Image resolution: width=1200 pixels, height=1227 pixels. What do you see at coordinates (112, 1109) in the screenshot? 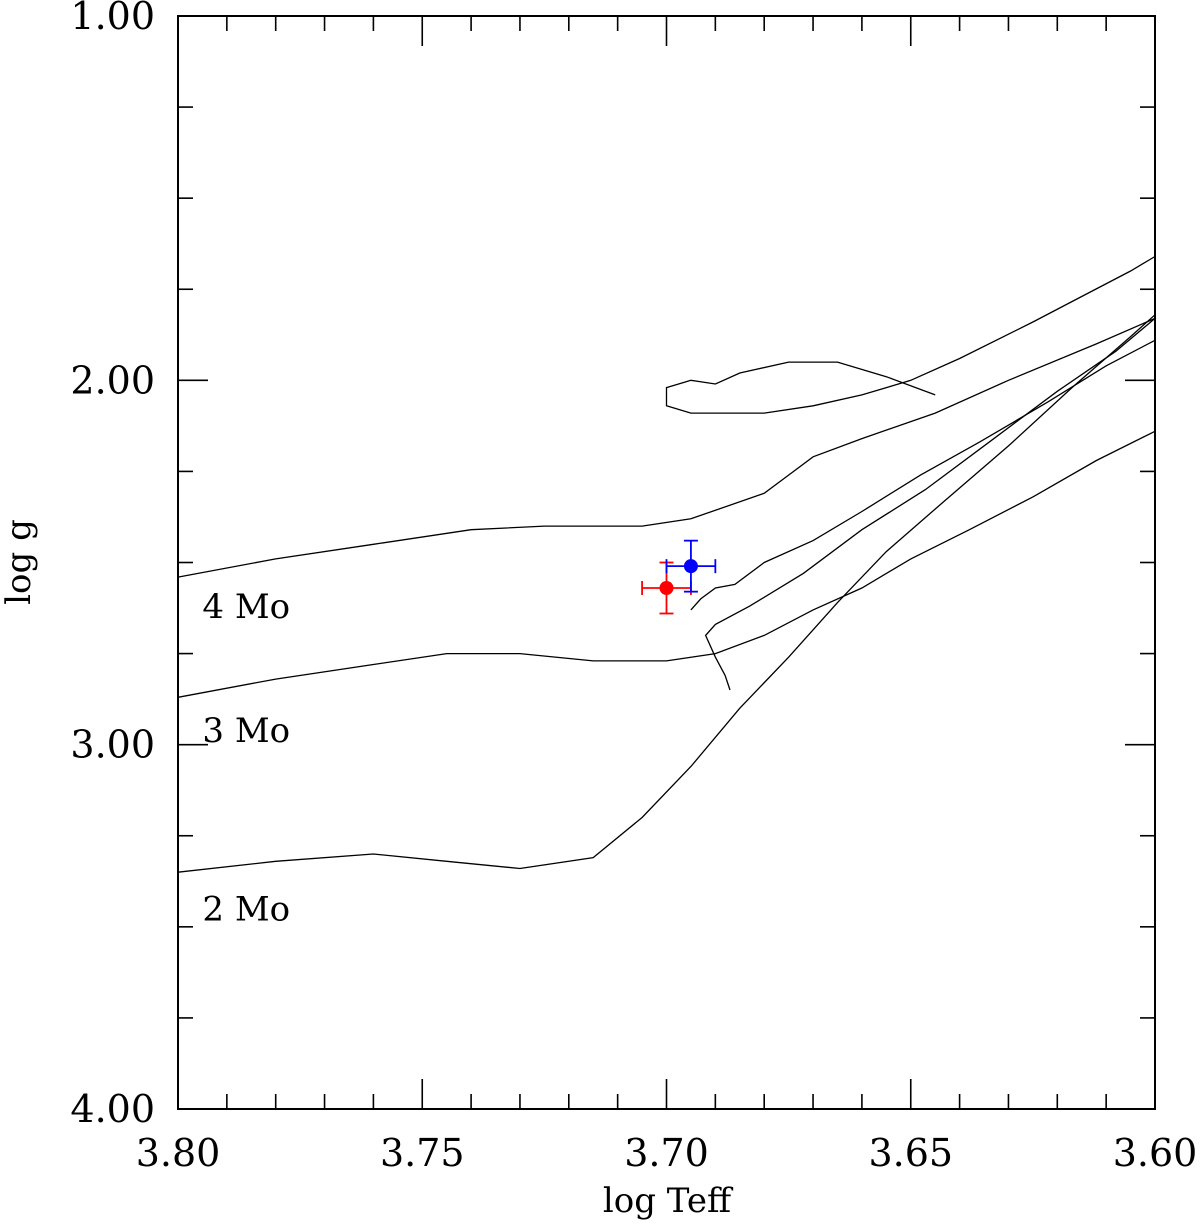
I see `y-tick-label: 4.00` at bounding box center [112, 1109].